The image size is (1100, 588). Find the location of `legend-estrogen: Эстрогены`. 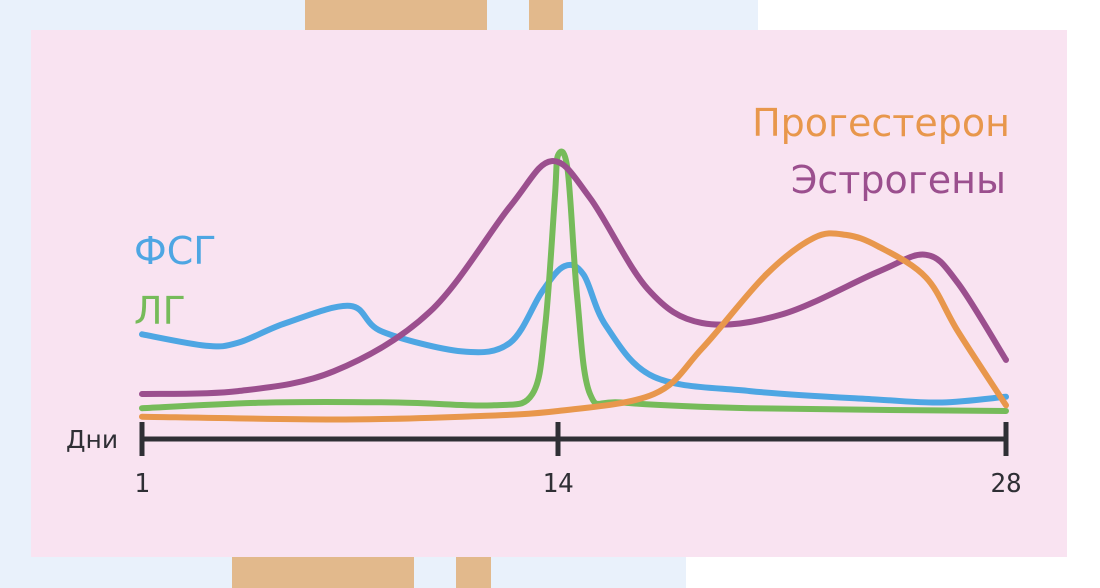

legend-estrogen: Эстрогены is located at coordinates (898, 180).